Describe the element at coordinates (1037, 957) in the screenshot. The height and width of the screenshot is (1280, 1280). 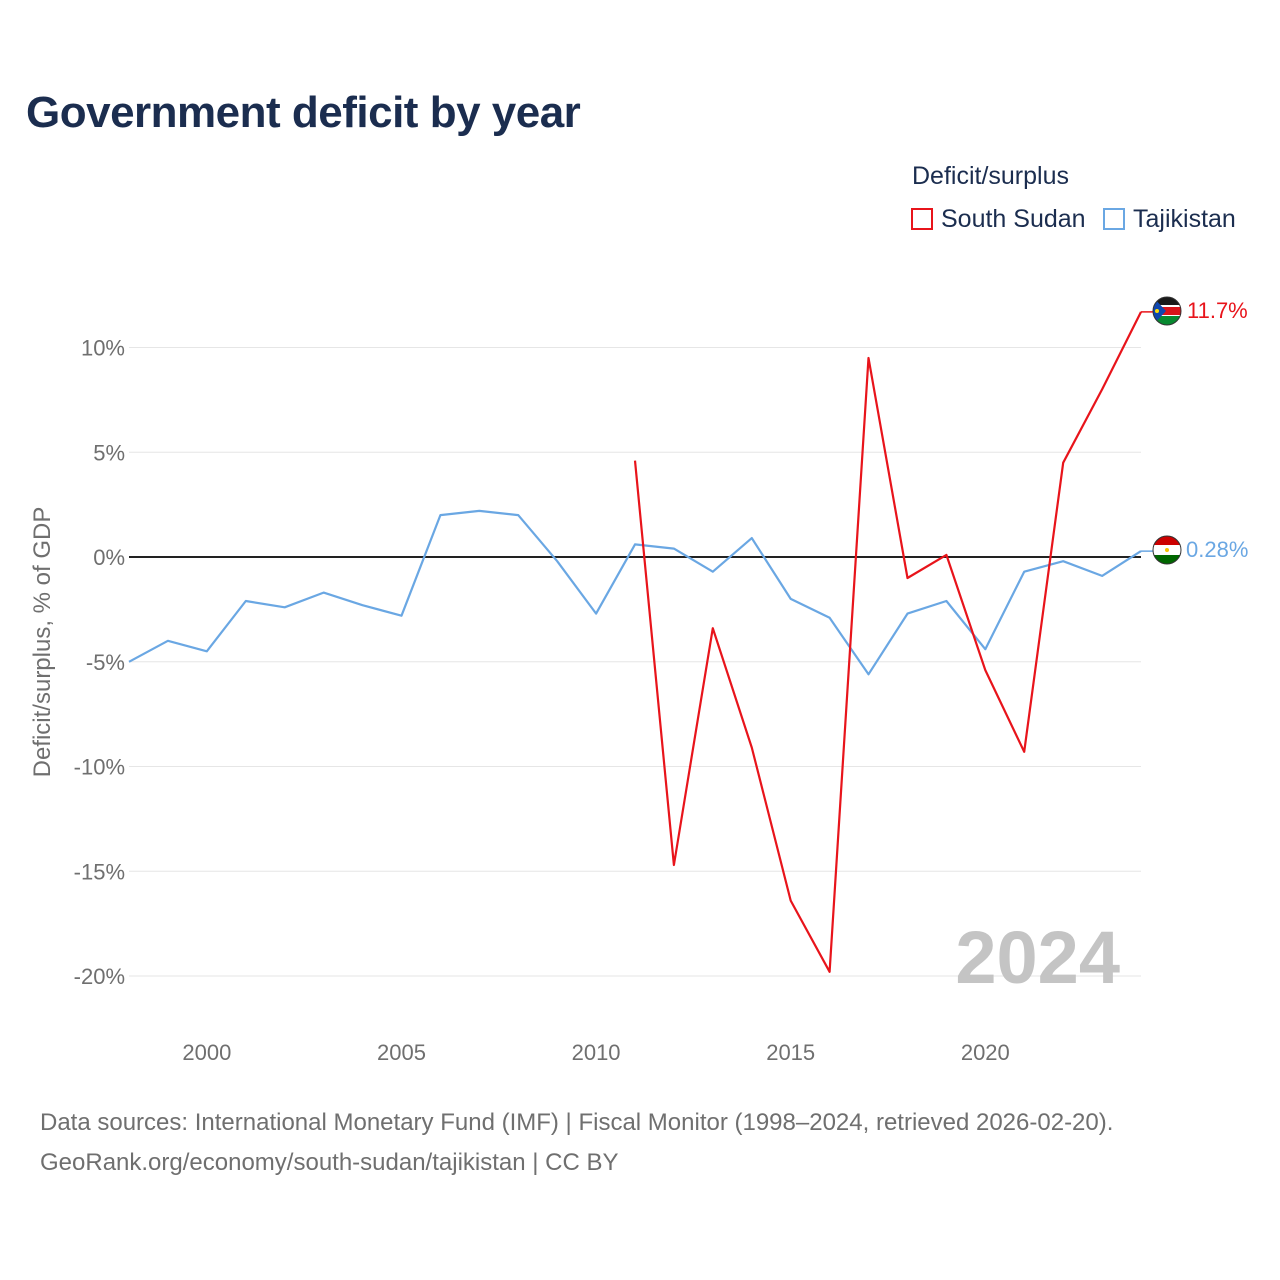
I see `year-watermark: 2024` at that location.